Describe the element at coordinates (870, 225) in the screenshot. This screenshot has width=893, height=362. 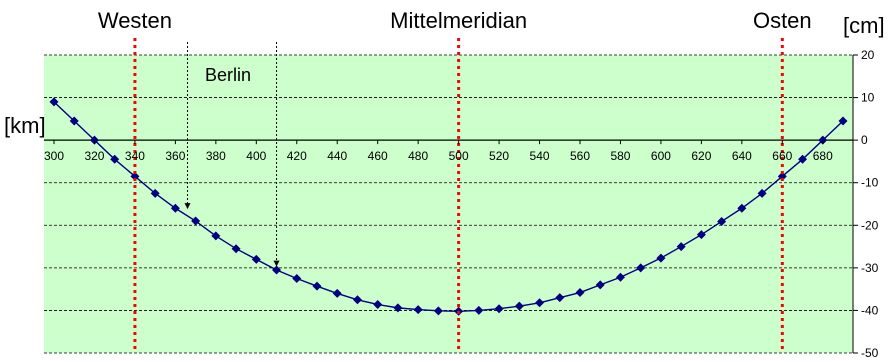
I see `y-tick-label: -20` at that location.